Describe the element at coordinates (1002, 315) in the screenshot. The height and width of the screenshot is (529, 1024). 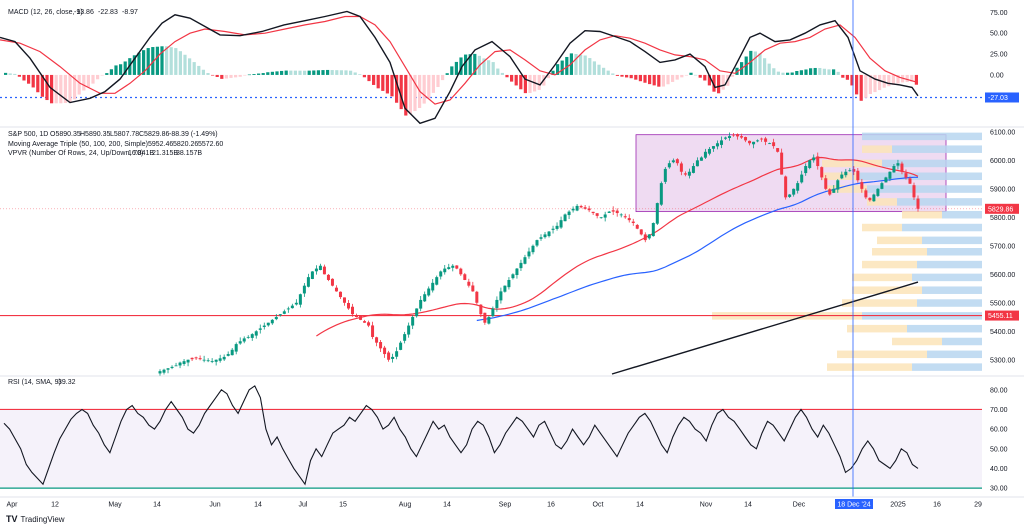
I see `support-level-tag-bg` at that location.